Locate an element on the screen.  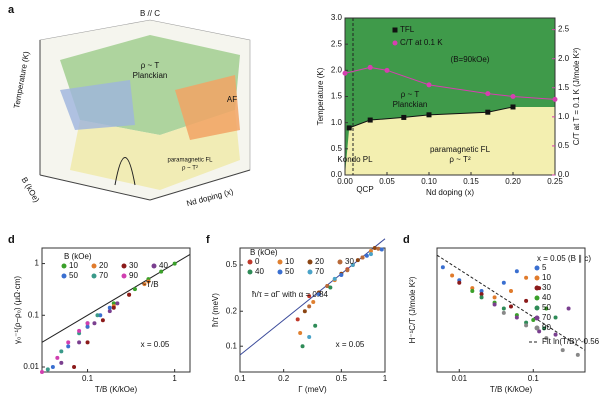
y-tick-label: 1 is located at coordinates (37, 263).